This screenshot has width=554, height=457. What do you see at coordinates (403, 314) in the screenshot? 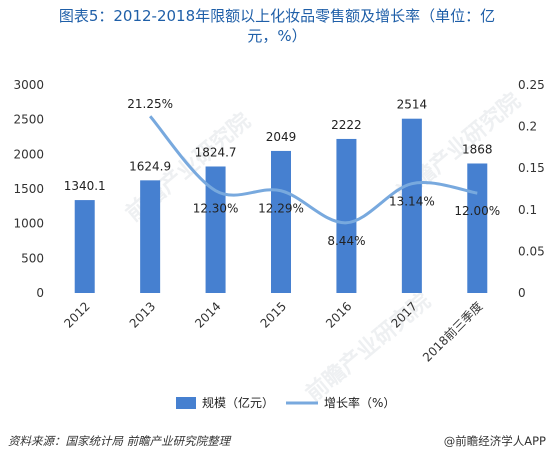
I see `x-tick-label: 2017` at bounding box center [403, 314].